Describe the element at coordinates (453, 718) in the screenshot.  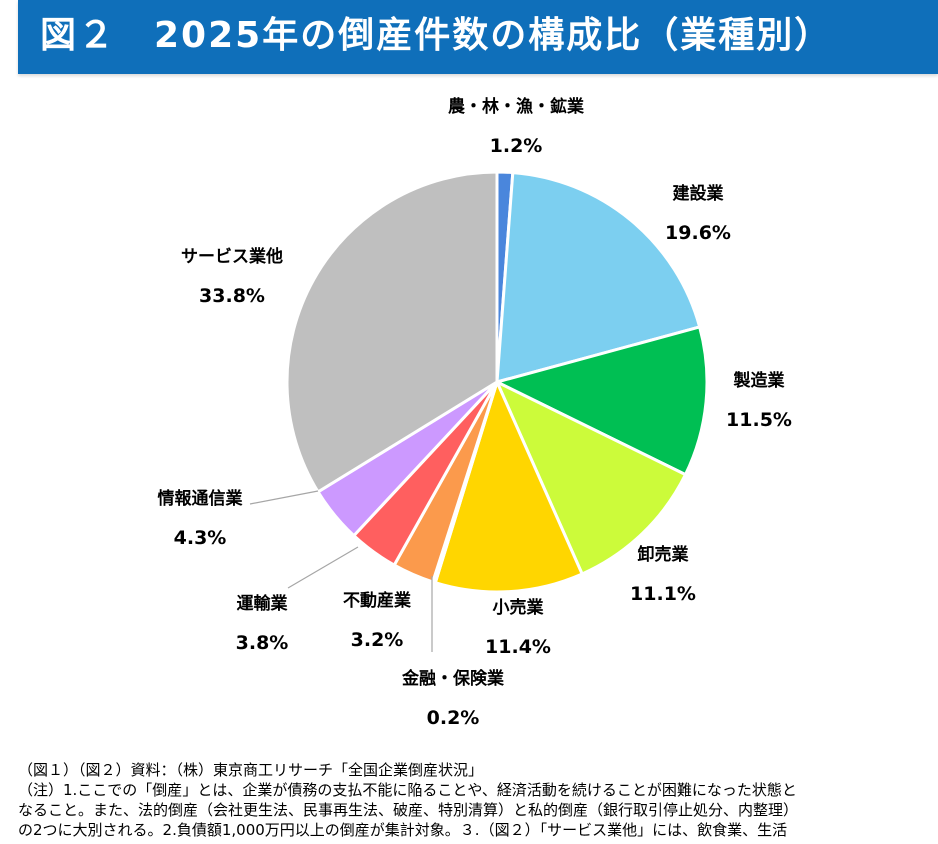
I see `slice-percent-label: 0.2%` at that location.